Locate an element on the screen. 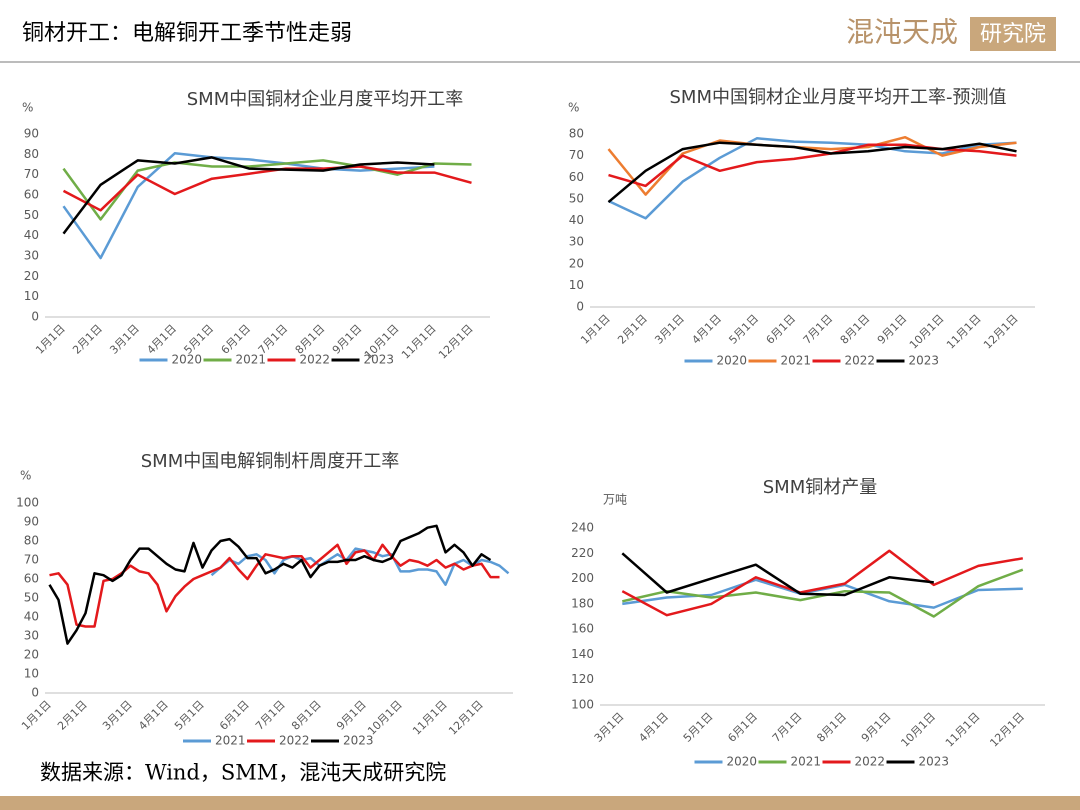  chart-title: SMM中国电解铜制杆周度开工率 is located at coordinates (270, 461).